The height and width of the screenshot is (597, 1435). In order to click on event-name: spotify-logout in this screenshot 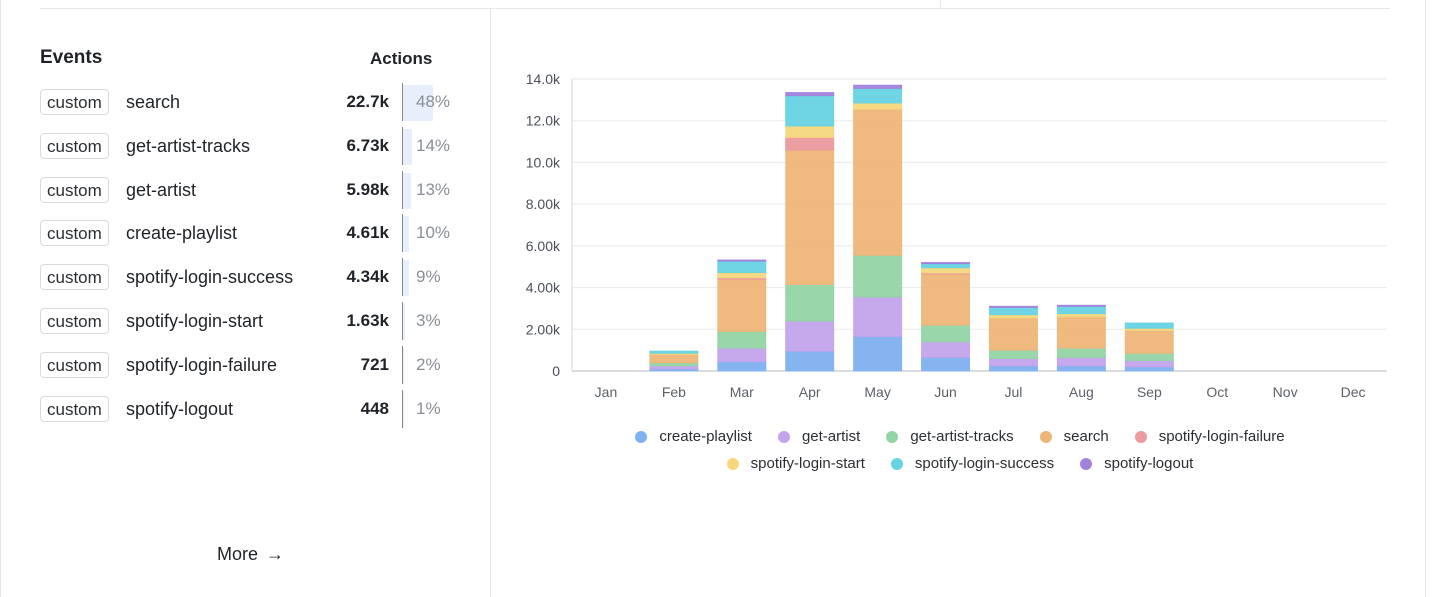, I will do `click(180, 408)`.